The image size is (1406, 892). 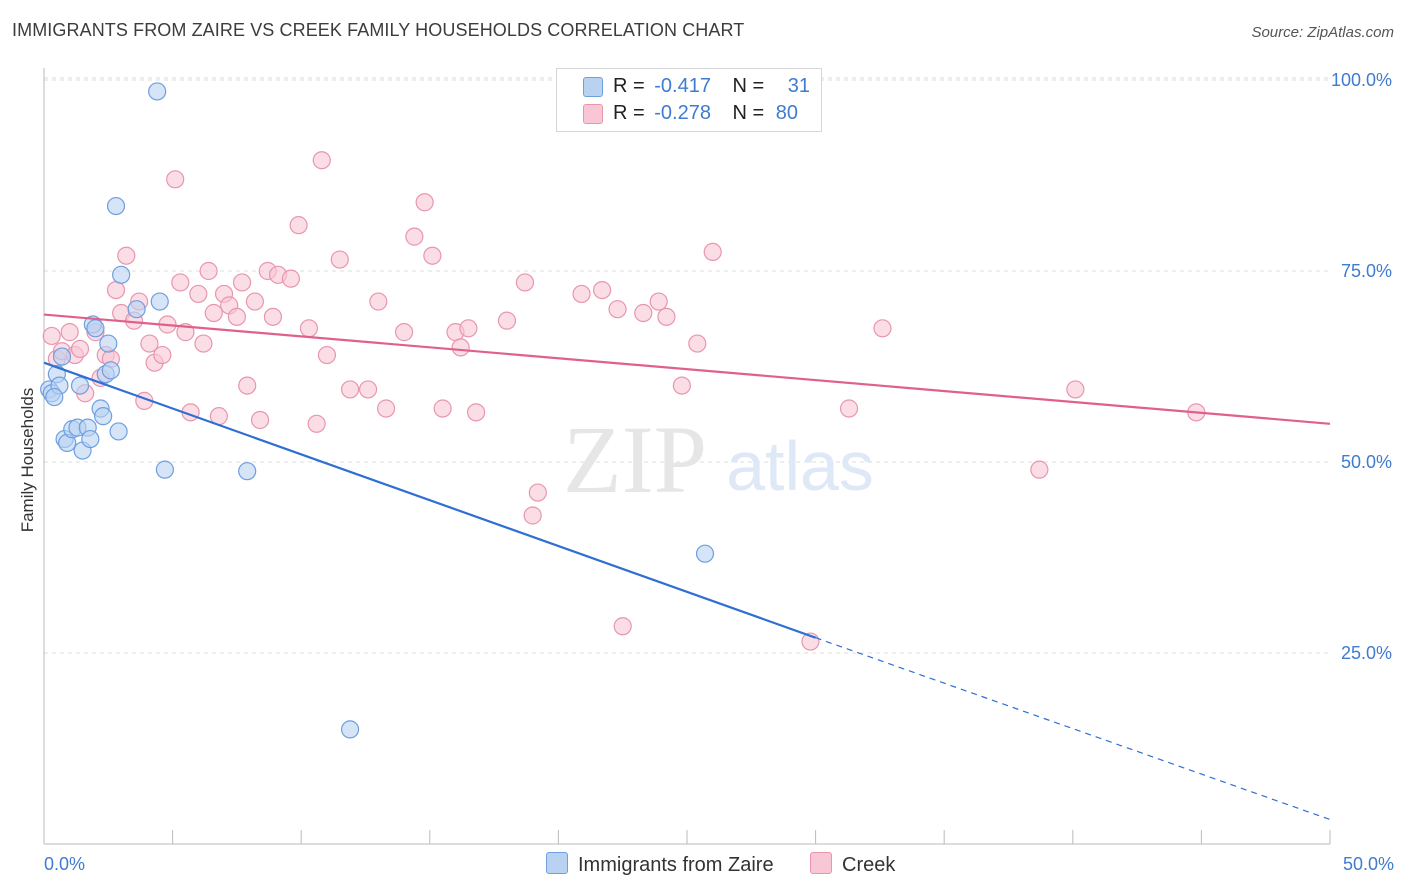 What do you see at coordinates (799, 86) in the screenshot?
I see `legend-n-value-zaire: 31` at bounding box center [799, 86].